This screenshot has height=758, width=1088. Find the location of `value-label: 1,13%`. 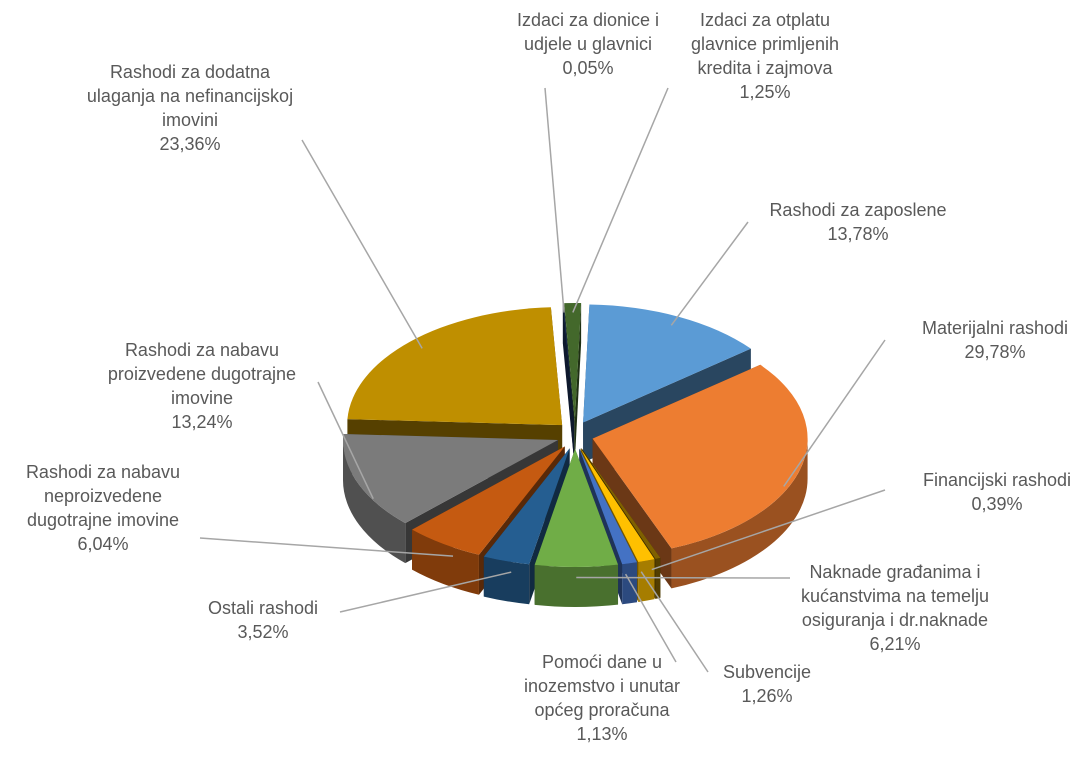

value-label: 1,13% is located at coordinates (602, 734).